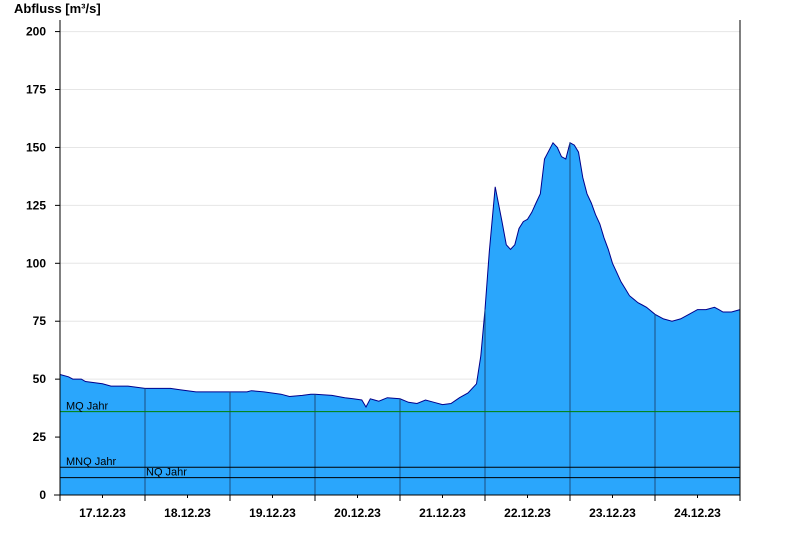 Image resolution: width=800 pixels, height=550 pixels. I want to click on x-tick-label: 17.12.23, so click(102, 513).